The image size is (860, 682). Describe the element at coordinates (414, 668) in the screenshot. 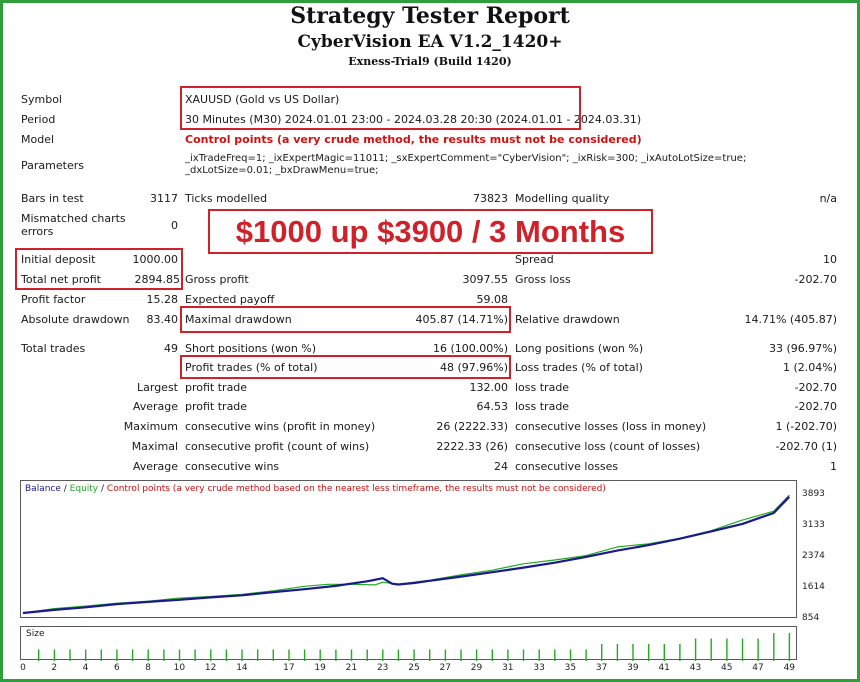

I see `x-tick-label: 25` at that location.